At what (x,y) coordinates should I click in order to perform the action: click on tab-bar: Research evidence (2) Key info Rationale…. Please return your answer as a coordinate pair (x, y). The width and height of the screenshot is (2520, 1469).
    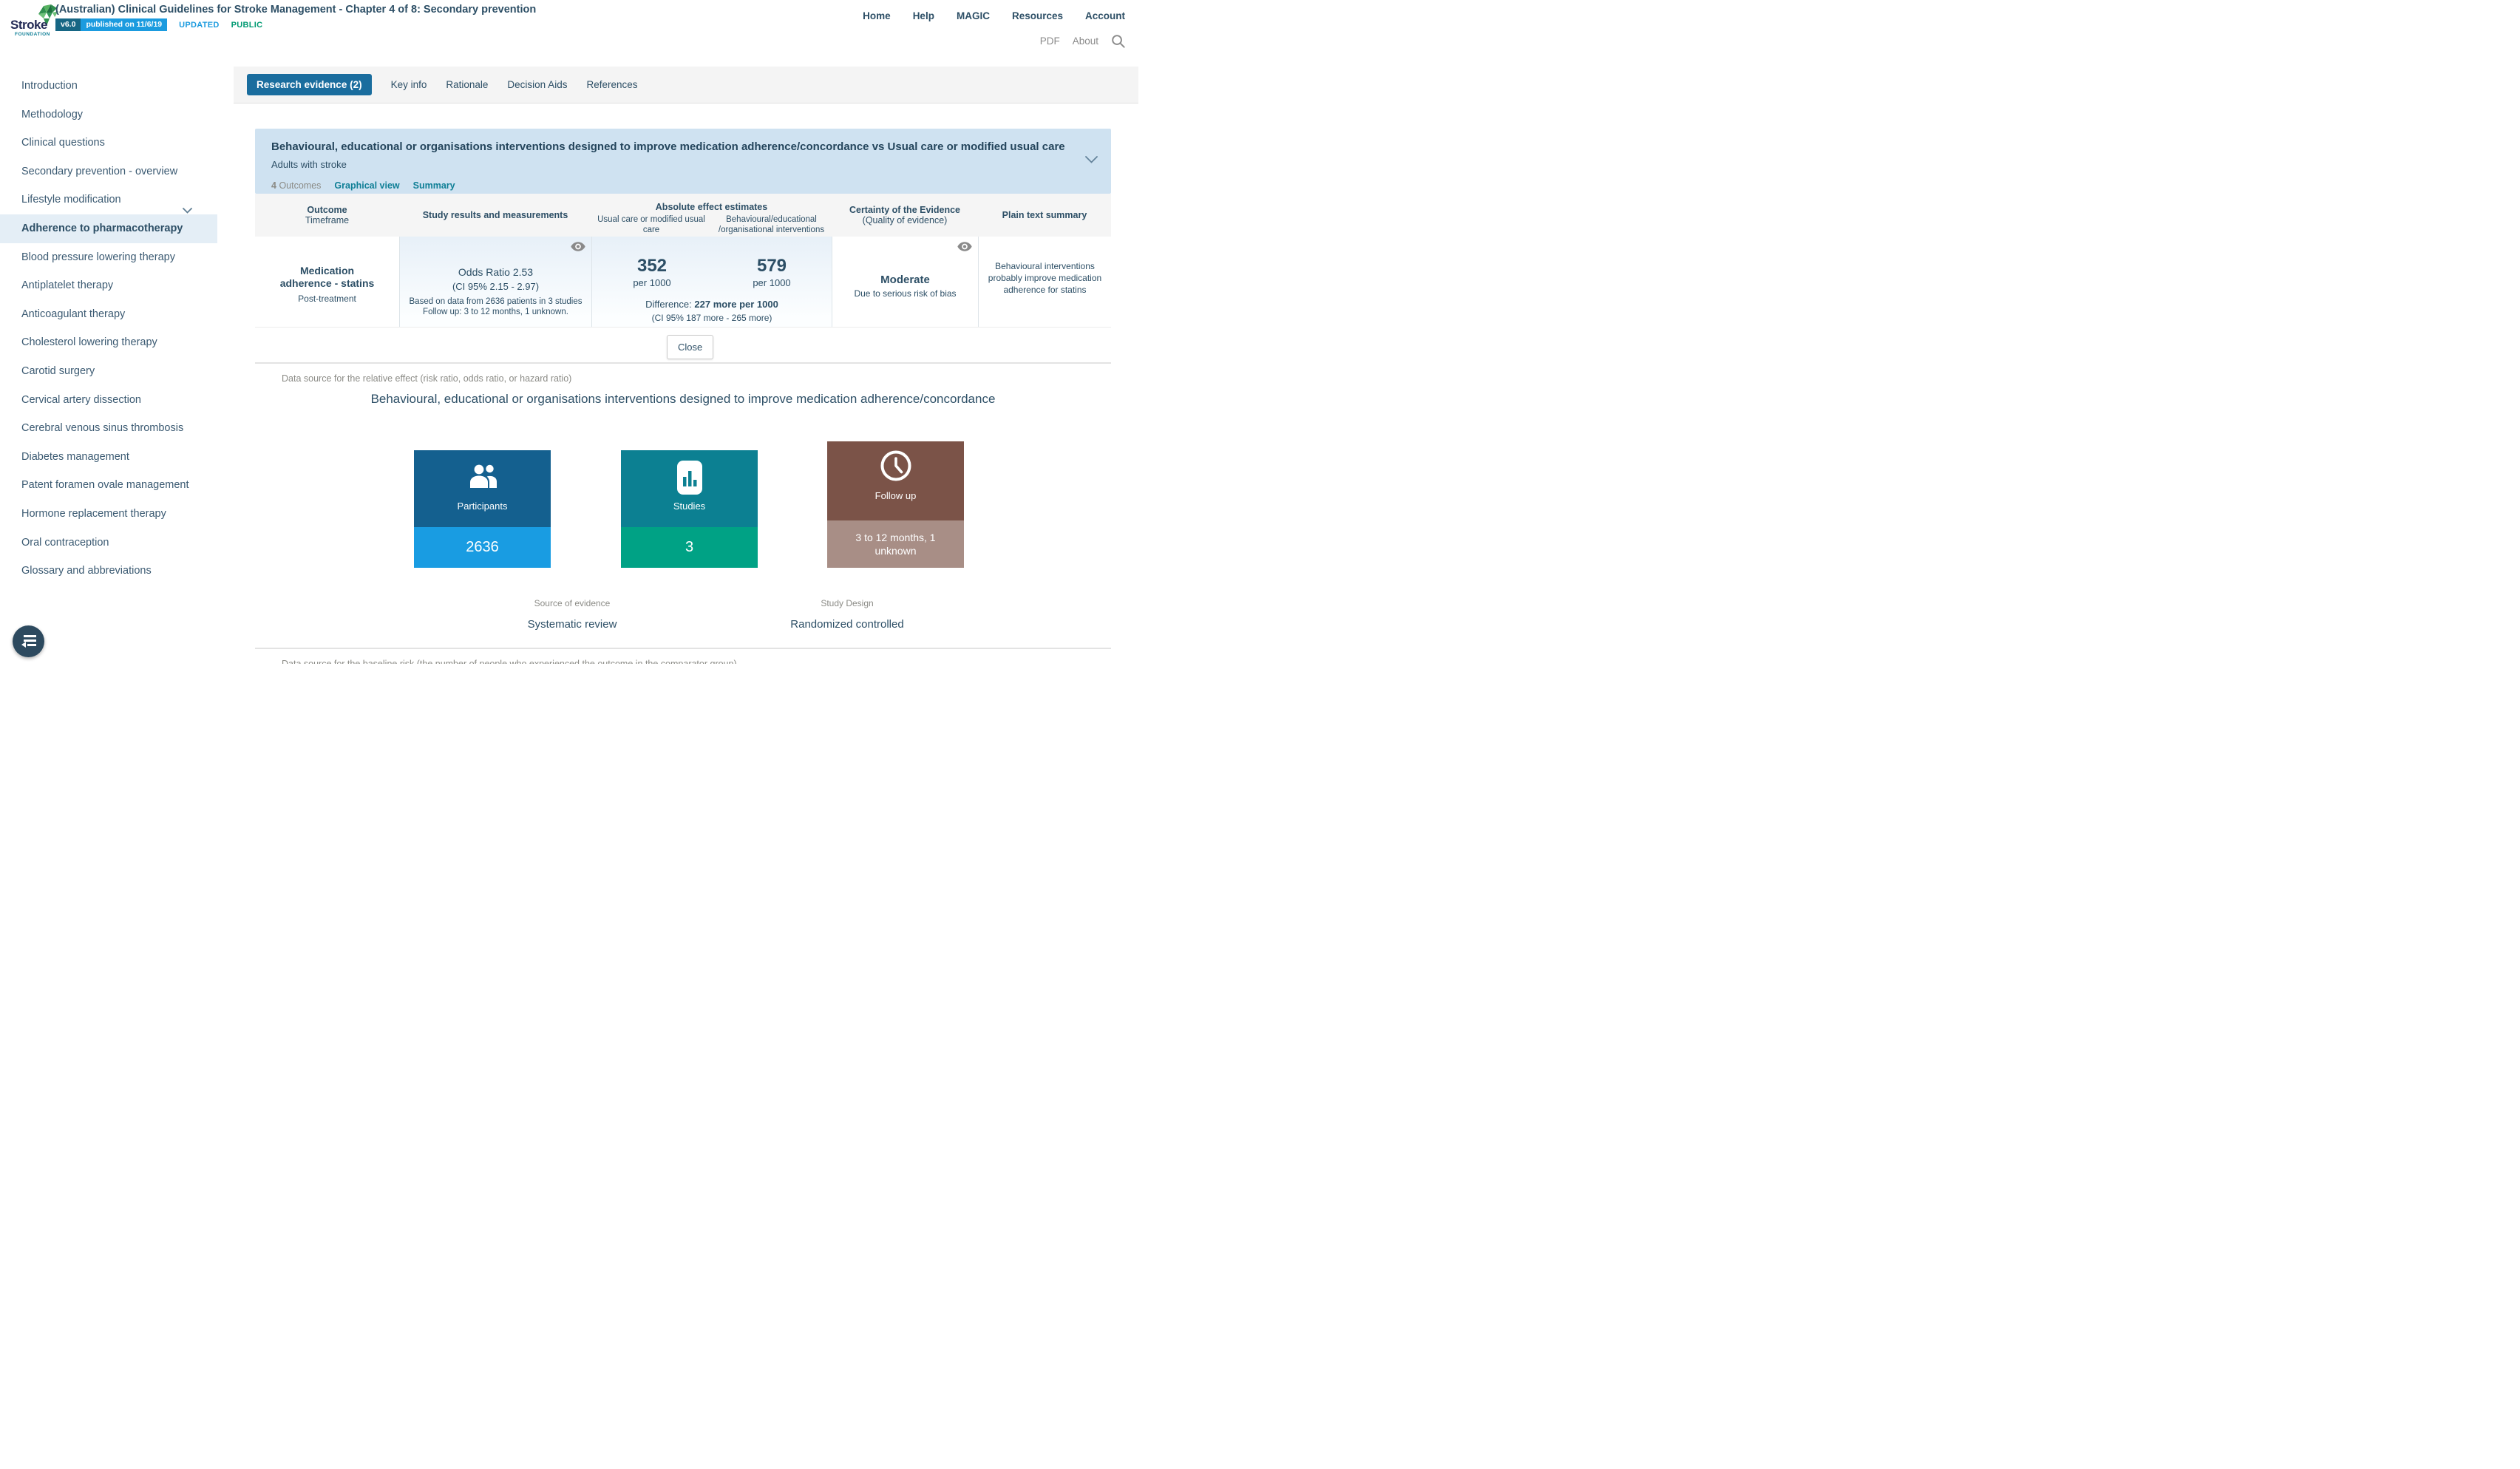
    Looking at the image, I should click on (686, 85).